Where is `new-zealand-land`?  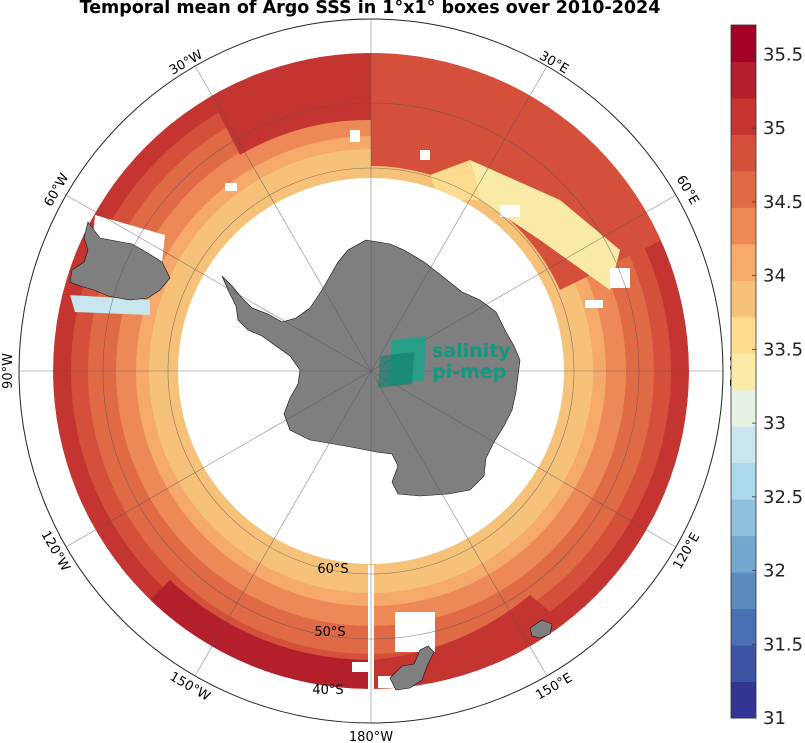
new-zealand-land is located at coordinates (412, 668).